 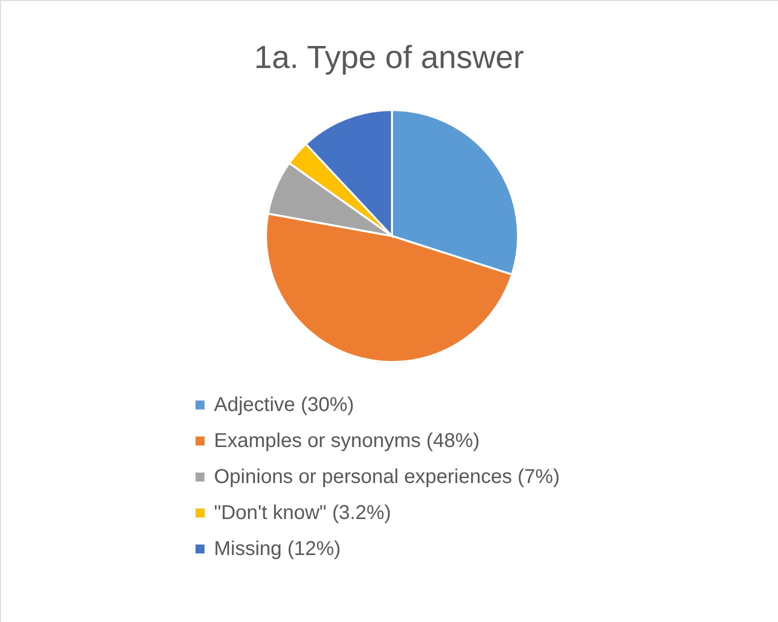 What do you see at coordinates (302, 513) in the screenshot?
I see `legend-label: "Don't know" (3.2%)` at bounding box center [302, 513].